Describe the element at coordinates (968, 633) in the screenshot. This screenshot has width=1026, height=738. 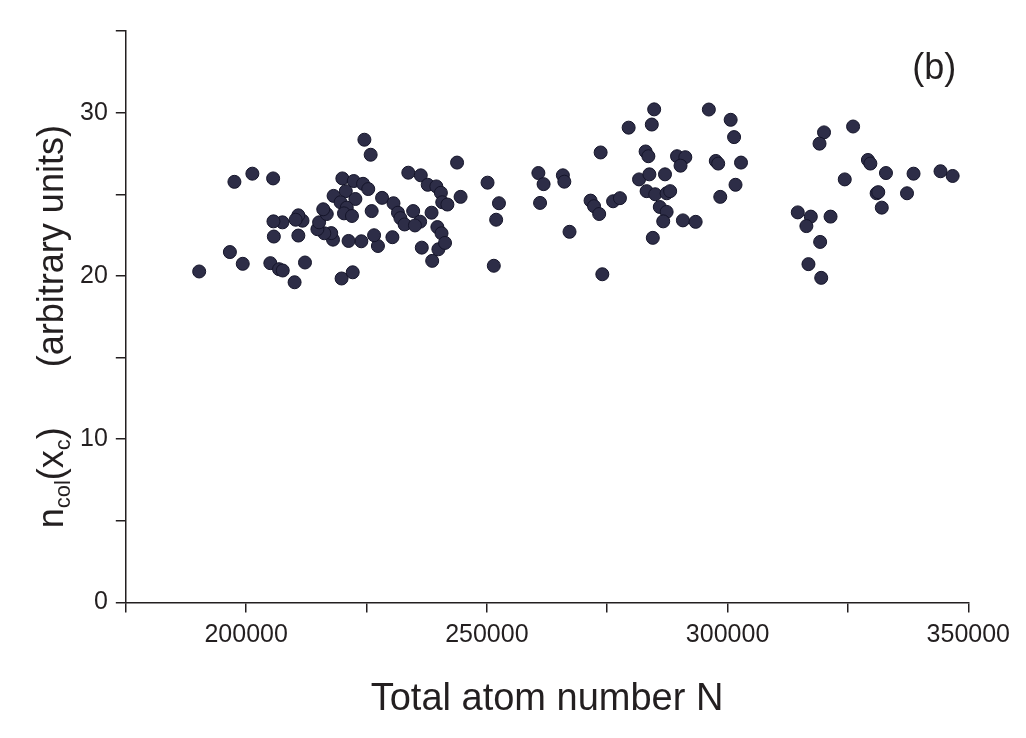
I see `x-tick-label: 350000` at that location.